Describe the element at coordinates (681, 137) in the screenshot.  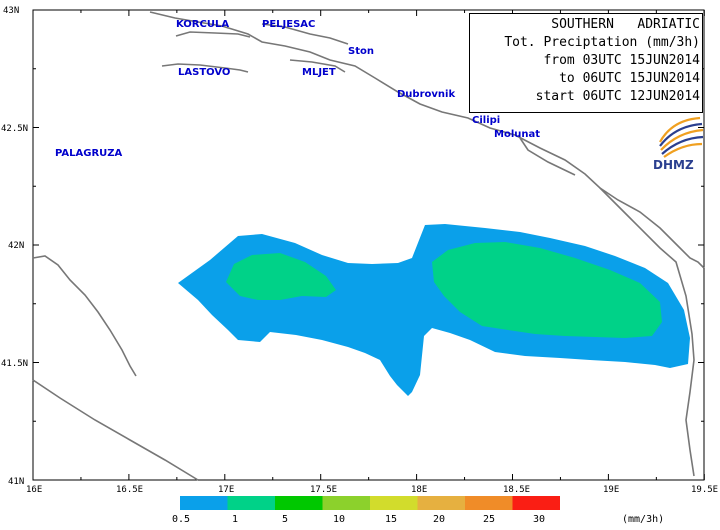
I see `dhmz-swirl-logo-icon` at that location.